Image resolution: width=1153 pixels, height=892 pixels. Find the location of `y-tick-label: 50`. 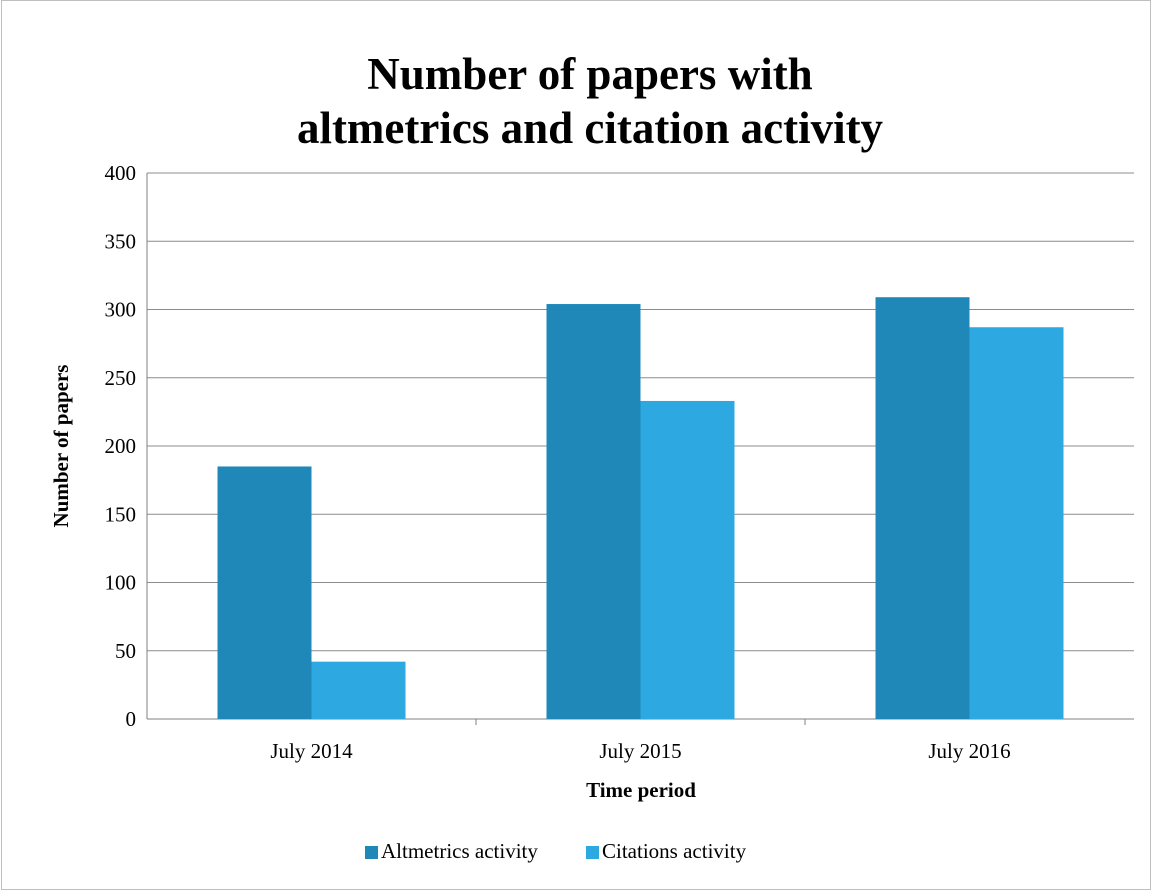

y-tick-label: 50 is located at coordinates (125, 651).